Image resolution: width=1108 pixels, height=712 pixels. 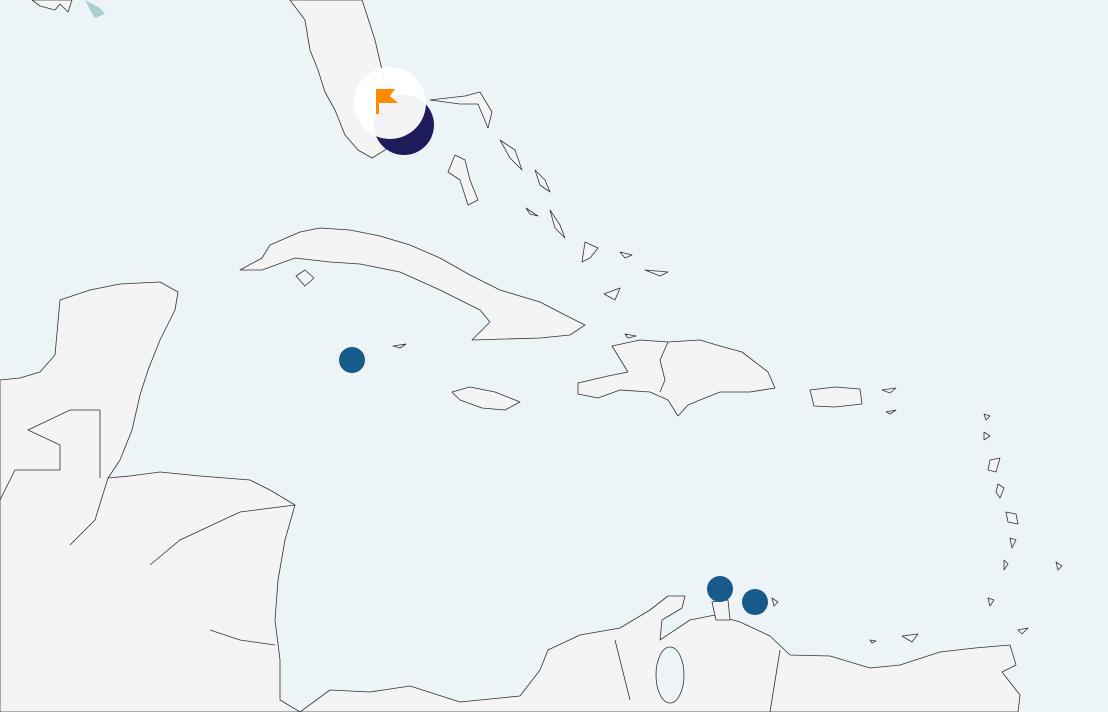 I want to click on shallow-bank, so click(x=95, y=9).